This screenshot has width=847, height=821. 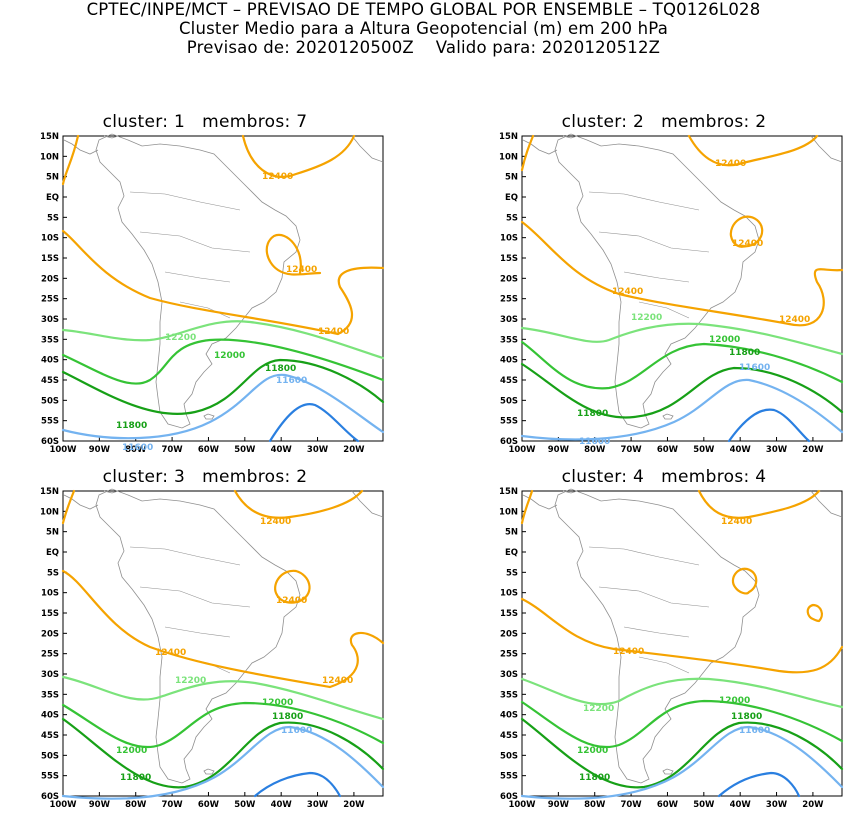 I want to click on lat-tick-label: 30S, so click(x=50, y=675).